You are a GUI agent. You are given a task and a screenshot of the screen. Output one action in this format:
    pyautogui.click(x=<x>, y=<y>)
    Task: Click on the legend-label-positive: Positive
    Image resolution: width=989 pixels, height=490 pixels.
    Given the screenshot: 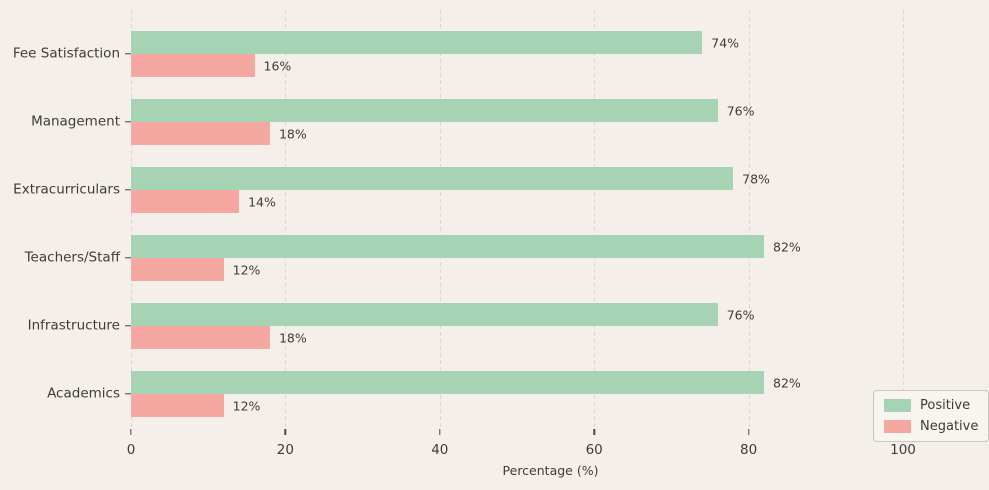 What is the action you would take?
    pyautogui.click(x=945, y=405)
    